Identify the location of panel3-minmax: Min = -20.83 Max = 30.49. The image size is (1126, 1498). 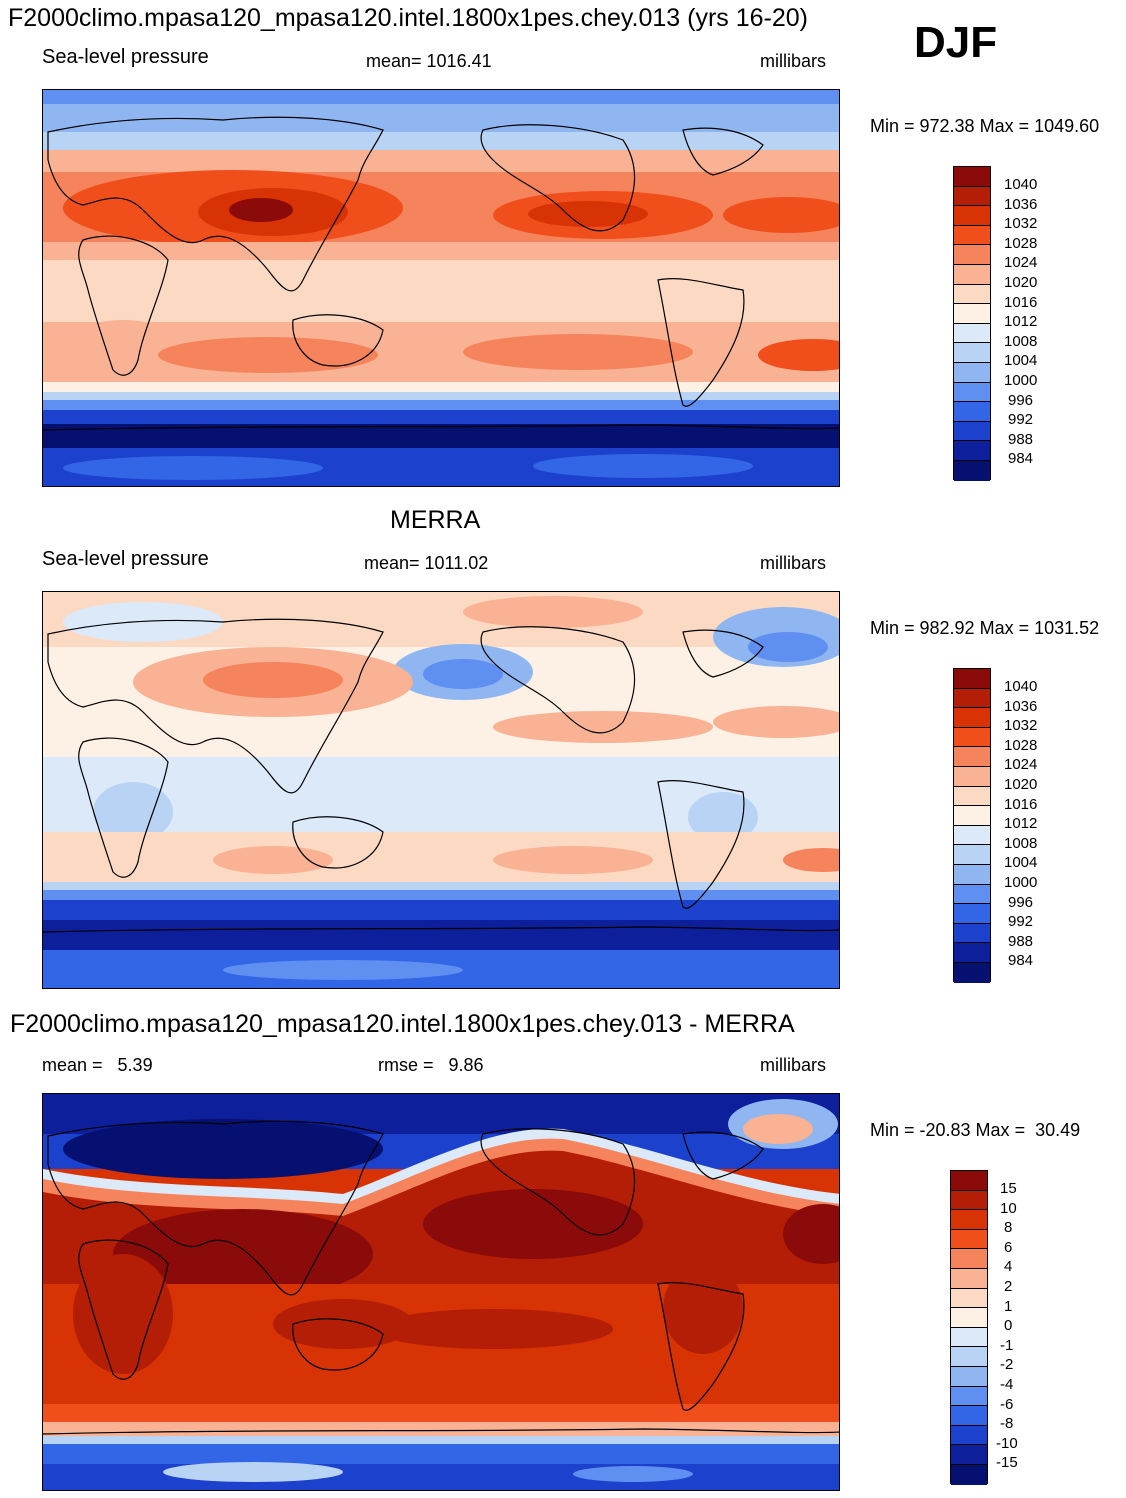
(975, 1130).